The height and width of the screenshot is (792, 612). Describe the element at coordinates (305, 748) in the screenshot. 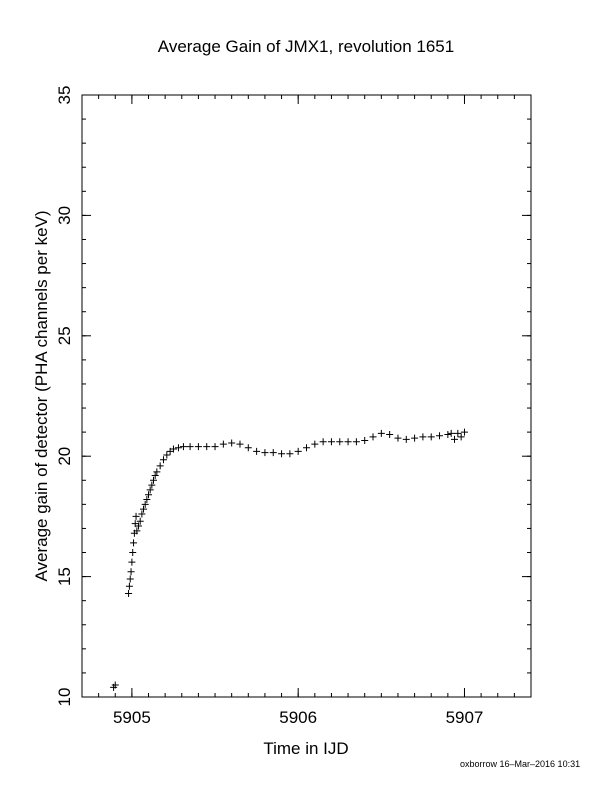

I see `x-axis-label: Time in IJD` at that location.